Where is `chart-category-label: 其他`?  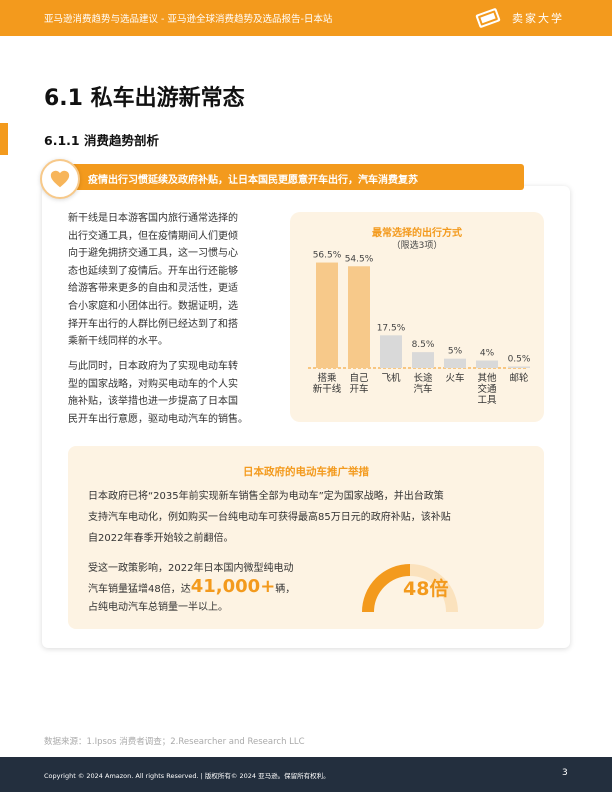 chart-category-label: 其他 is located at coordinates (487, 378).